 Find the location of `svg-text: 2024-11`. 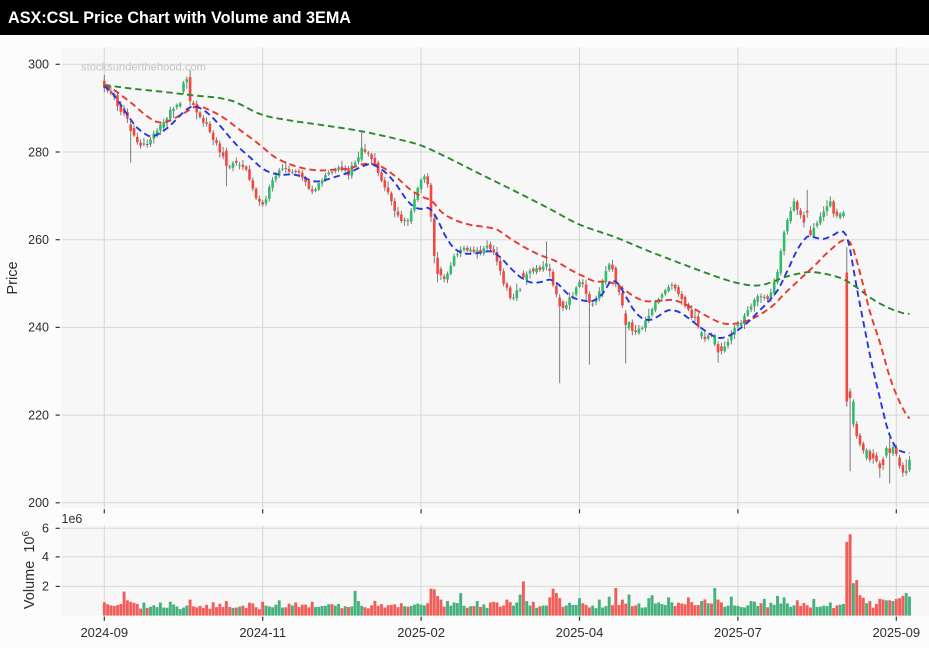

svg-text: 2024-11 is located at coordinates (262, 632).